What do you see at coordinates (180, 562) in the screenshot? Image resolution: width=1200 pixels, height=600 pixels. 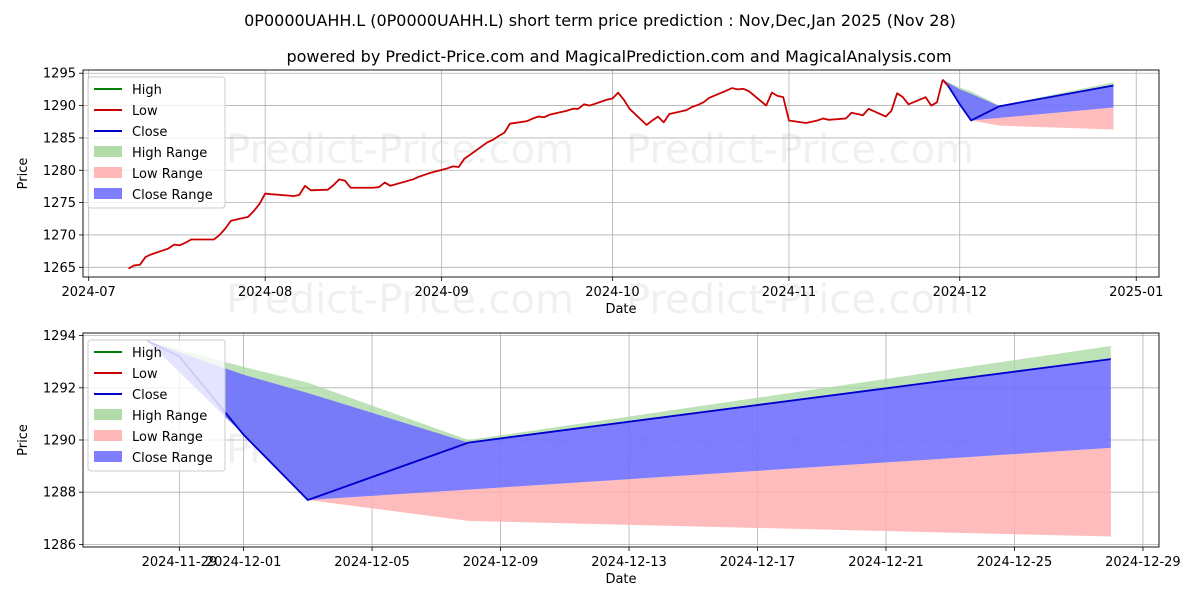 I see `x-tick-label: 2024-11-29` at bounding box center [180, 562].